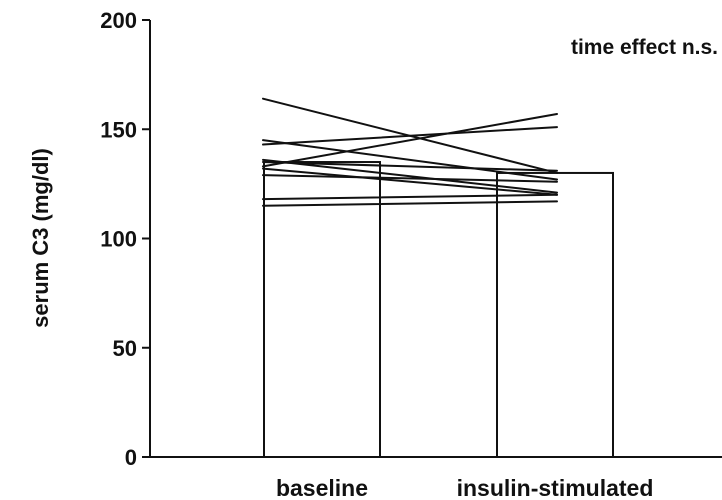 The image size is (722, 500). I want to click on category-labels: baseline insulin-stimulated, so click(464, 487).